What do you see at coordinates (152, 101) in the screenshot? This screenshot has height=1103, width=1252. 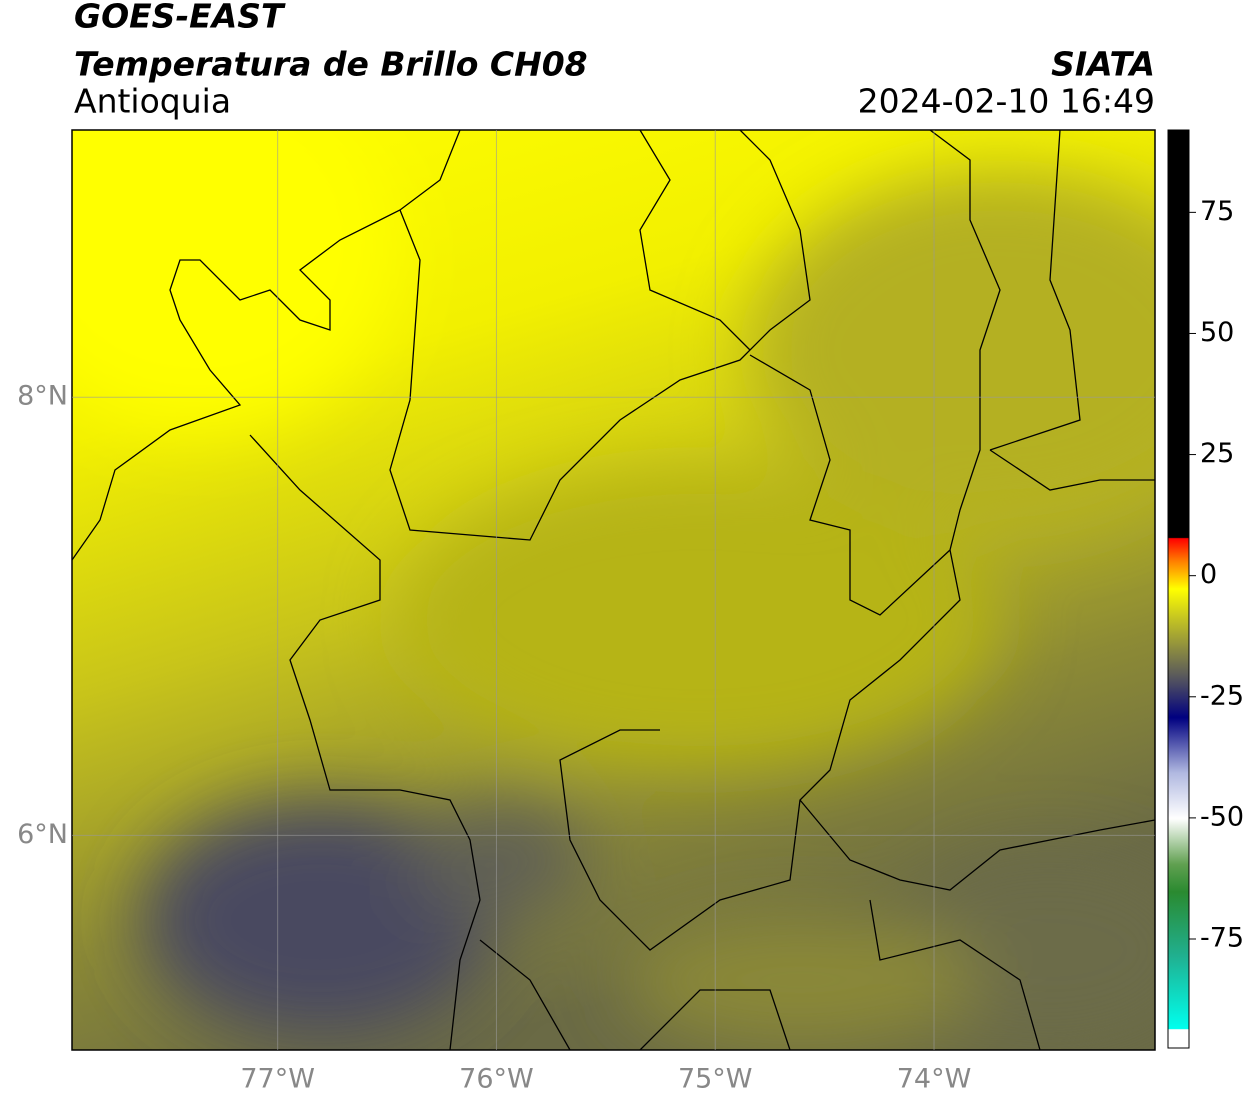 I see `region: Antioquia` at bounding box center [152, 101].